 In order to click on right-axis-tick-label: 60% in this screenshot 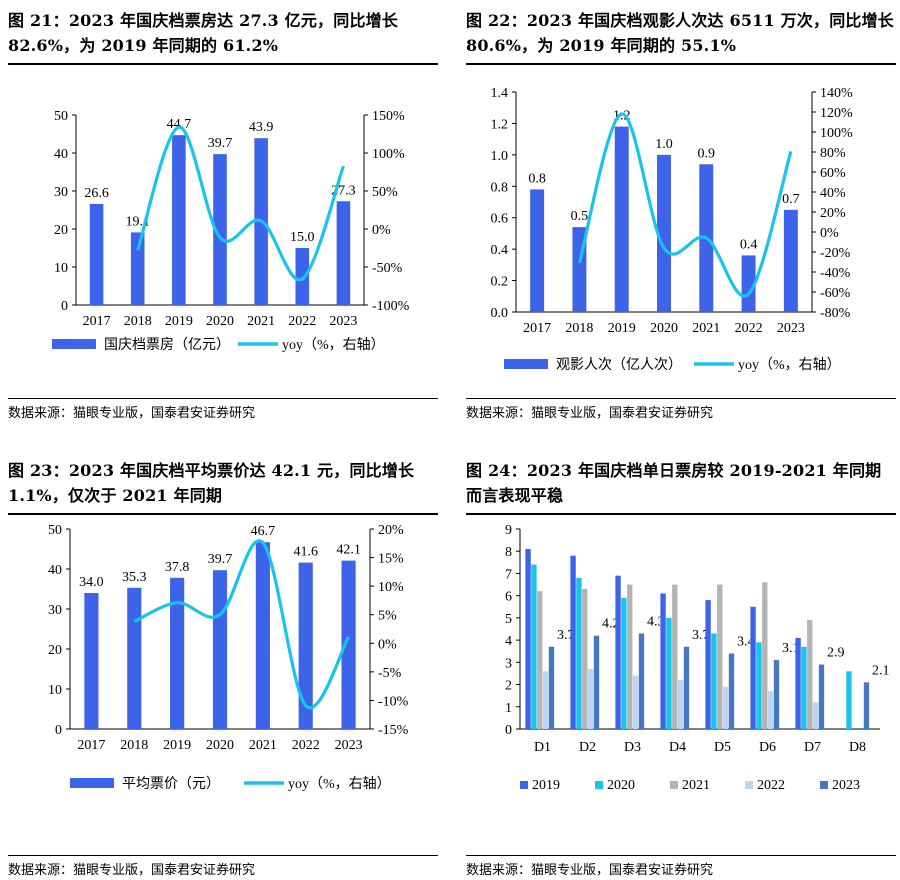, I will do `click(833, 173)`.